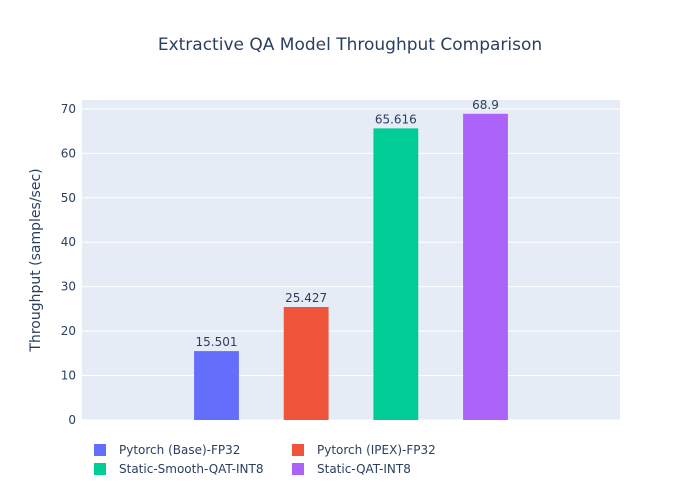  Describe the element at coordinates (364, 469) in the screenshot. I see `legend-label-4: Static-QAT-INT8` at that location.